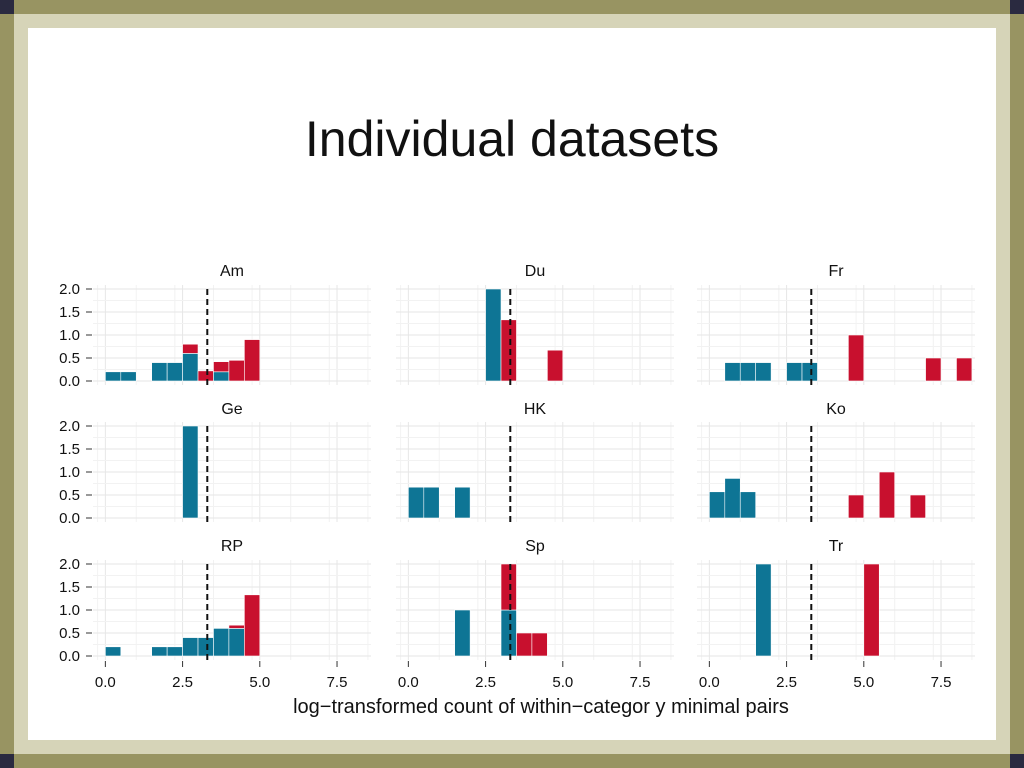 This screenshot has height=768, width=1024. I want to click on panel-title-ge: Ge, so click(231, 409).